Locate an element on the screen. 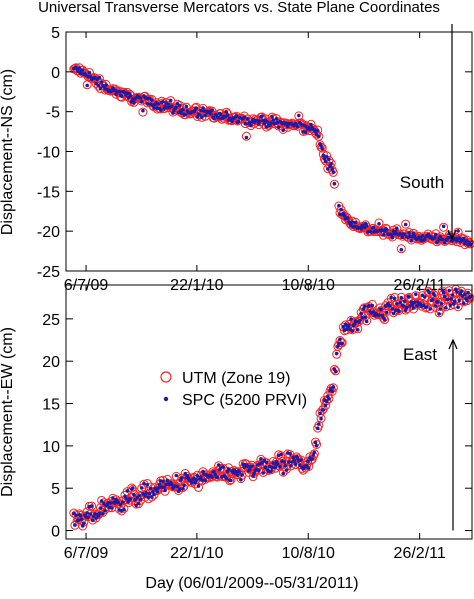  legend-spc-marker is located at coordinates (166, 399).